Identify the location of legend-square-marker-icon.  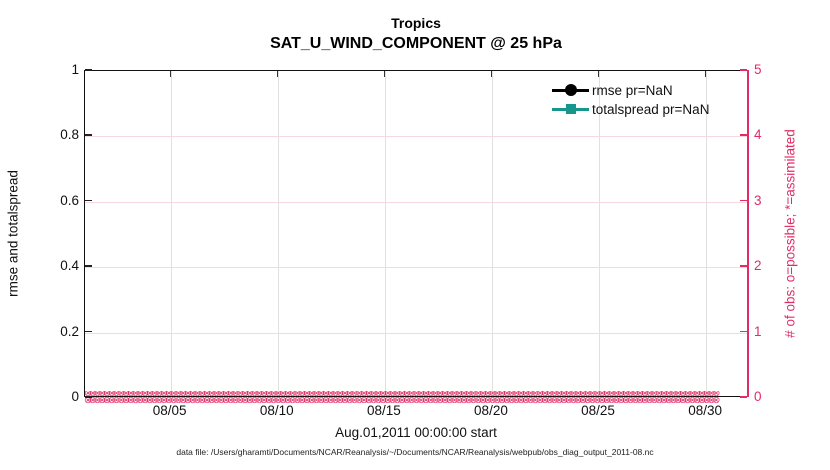
(570, 109).